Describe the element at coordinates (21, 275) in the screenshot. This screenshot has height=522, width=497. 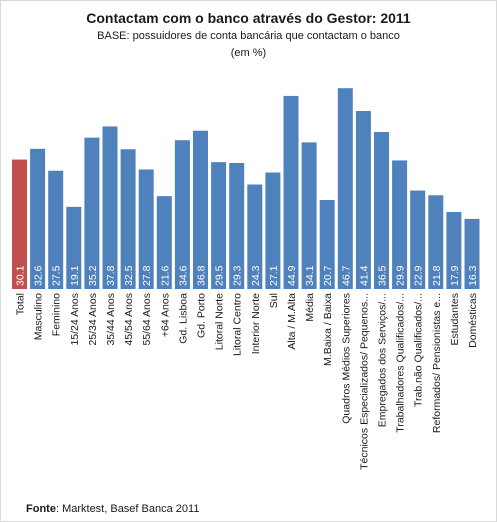
I see `data-label: 30.1` at that location.